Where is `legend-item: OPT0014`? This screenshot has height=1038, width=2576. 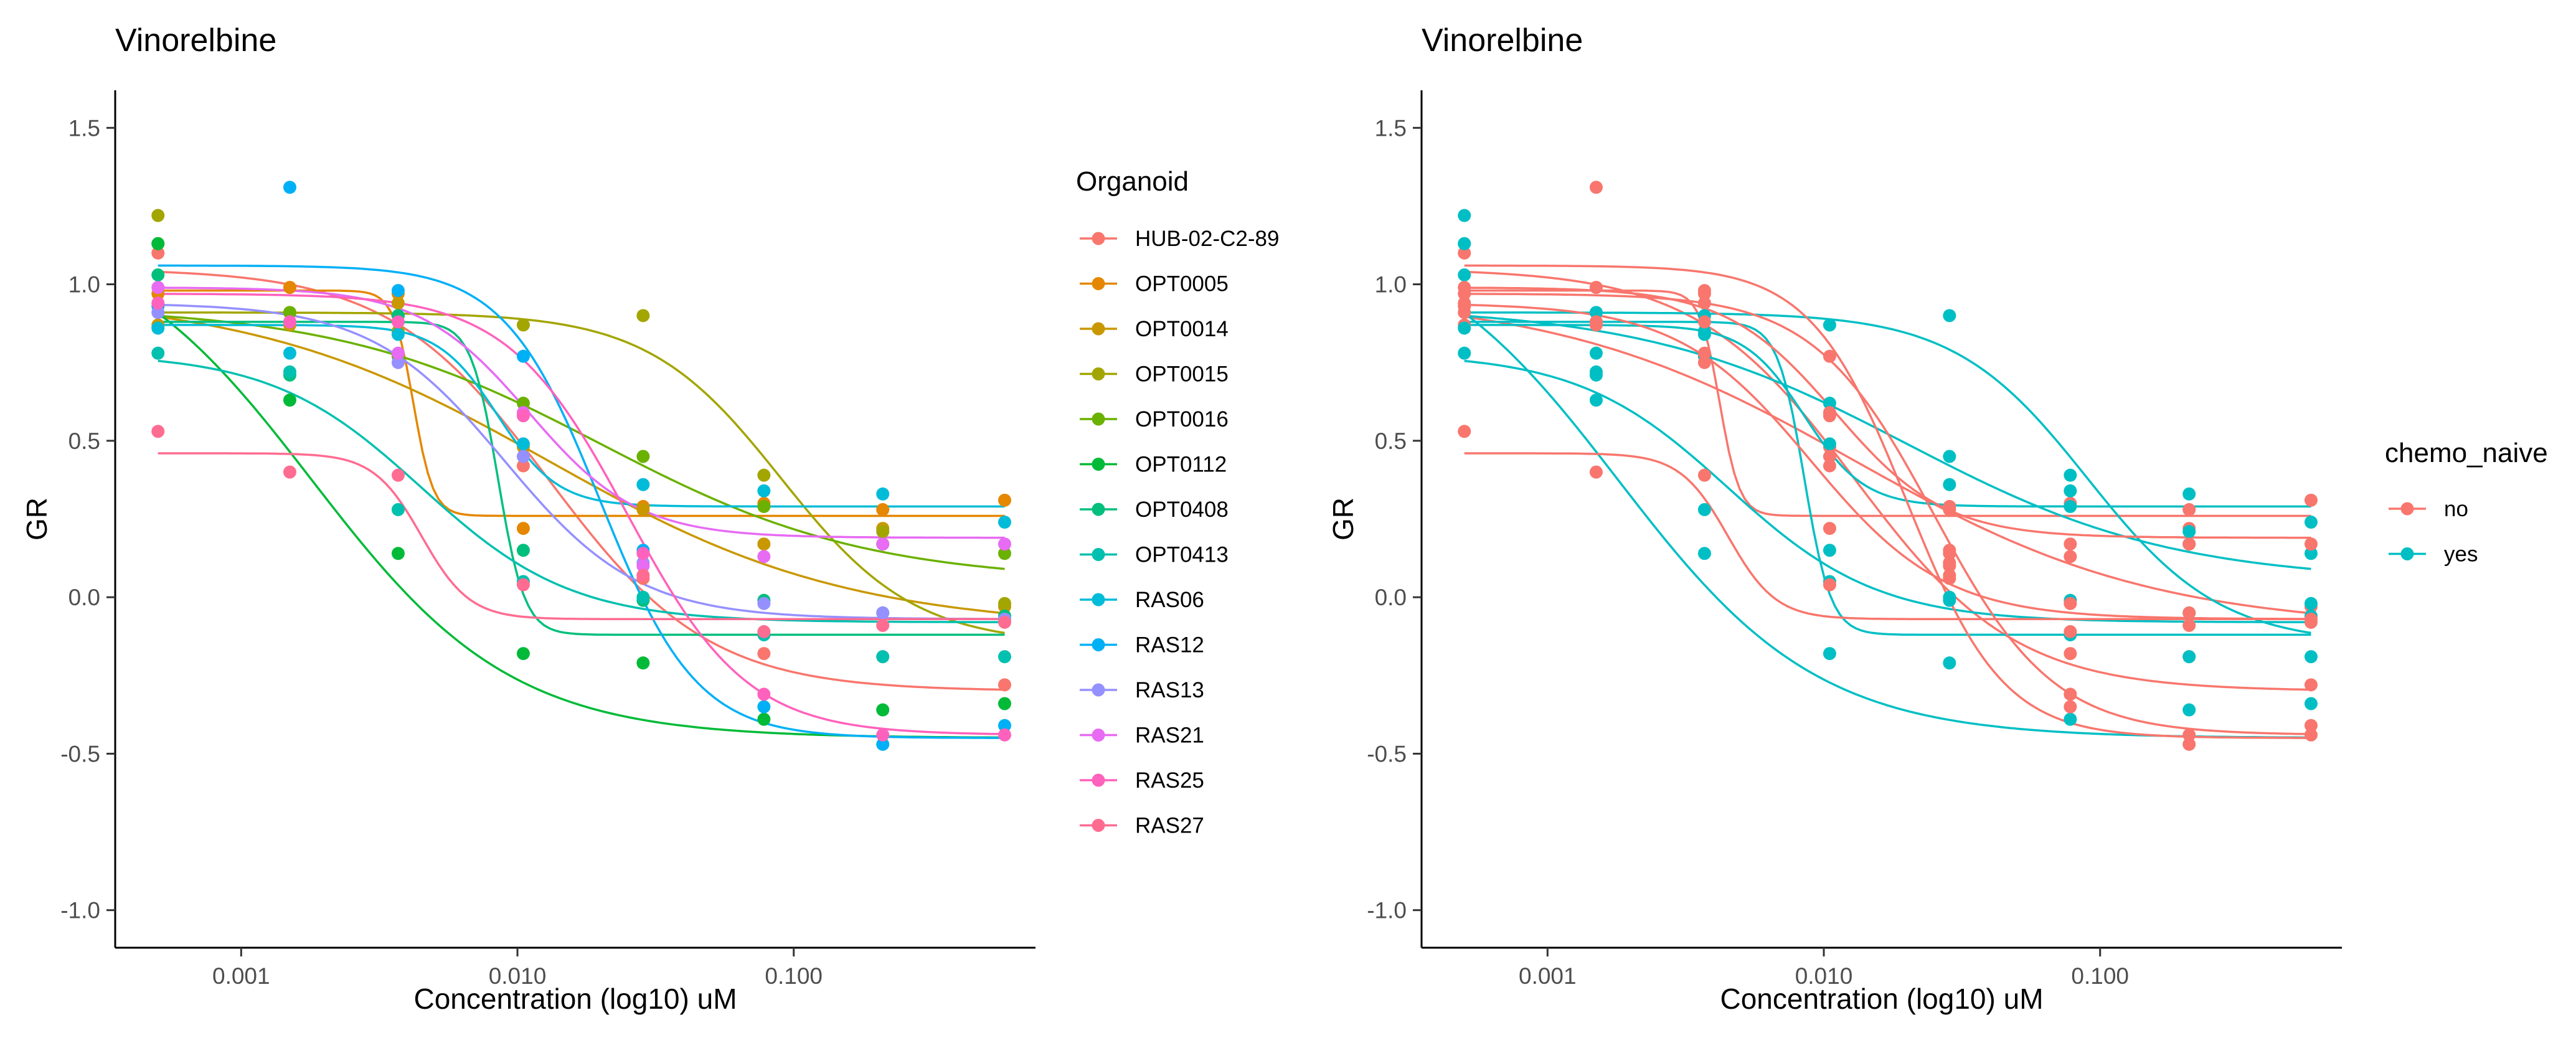
legend-item: OPT0014 is located at coordinates (1154, 329).